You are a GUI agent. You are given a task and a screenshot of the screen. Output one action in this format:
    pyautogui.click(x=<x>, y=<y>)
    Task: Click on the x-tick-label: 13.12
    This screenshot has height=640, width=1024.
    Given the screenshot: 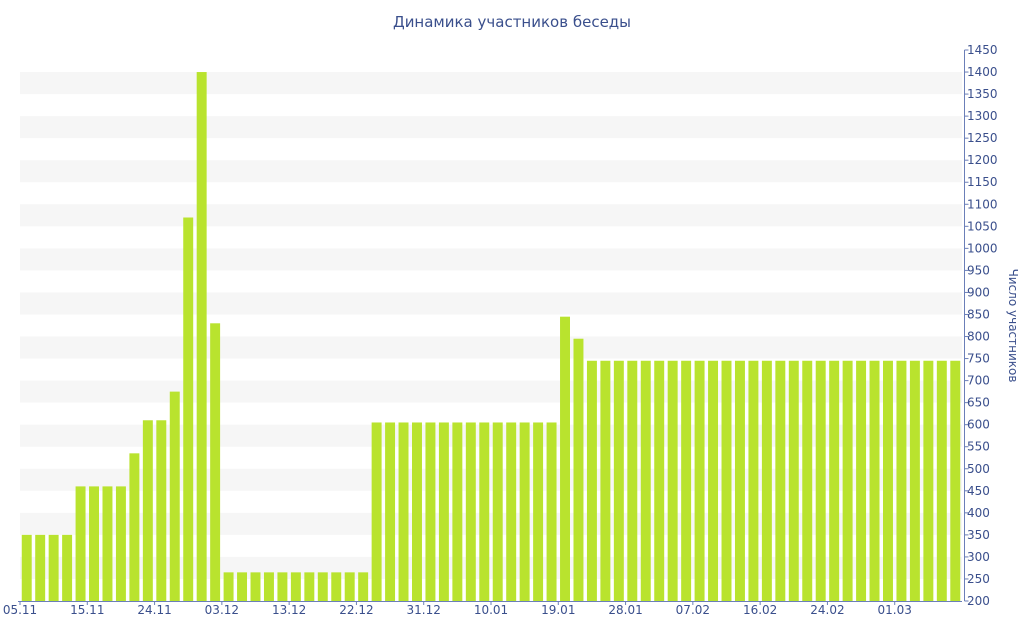 What is the action you would take?
    pyautogui.click(x=289, y=610)
    